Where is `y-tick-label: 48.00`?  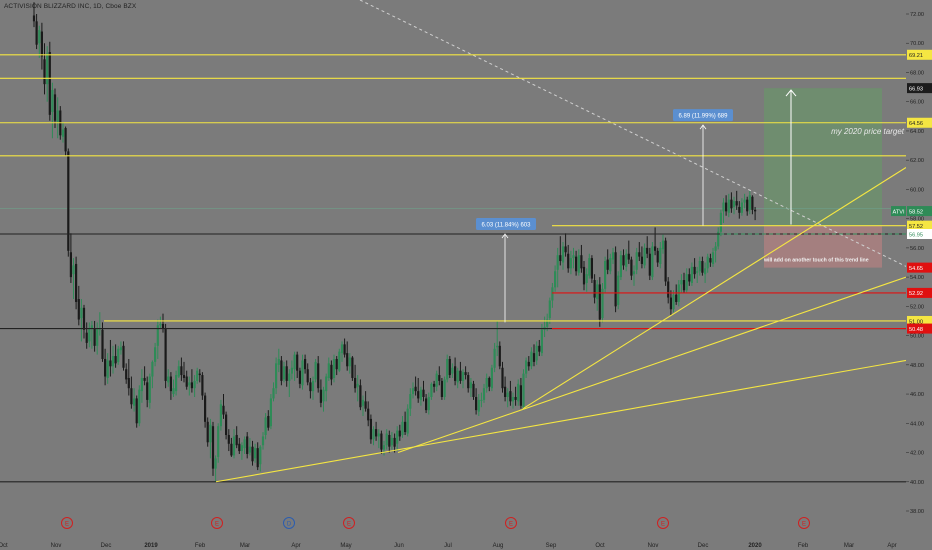 y-tick-label: 48.00 is located at coordinates (917, 366).